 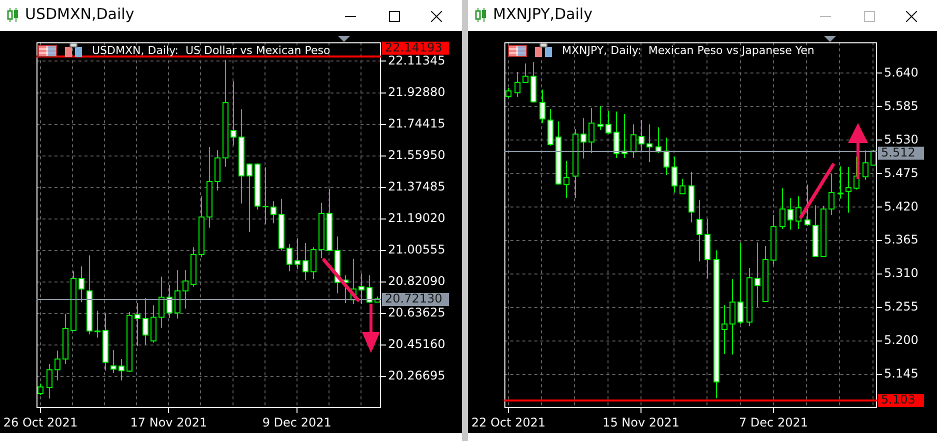 What do you see at coordinates (417, 313) in the screenshot?
I see `y-tick-label: 20.63625` at bounding box center [417, 313].